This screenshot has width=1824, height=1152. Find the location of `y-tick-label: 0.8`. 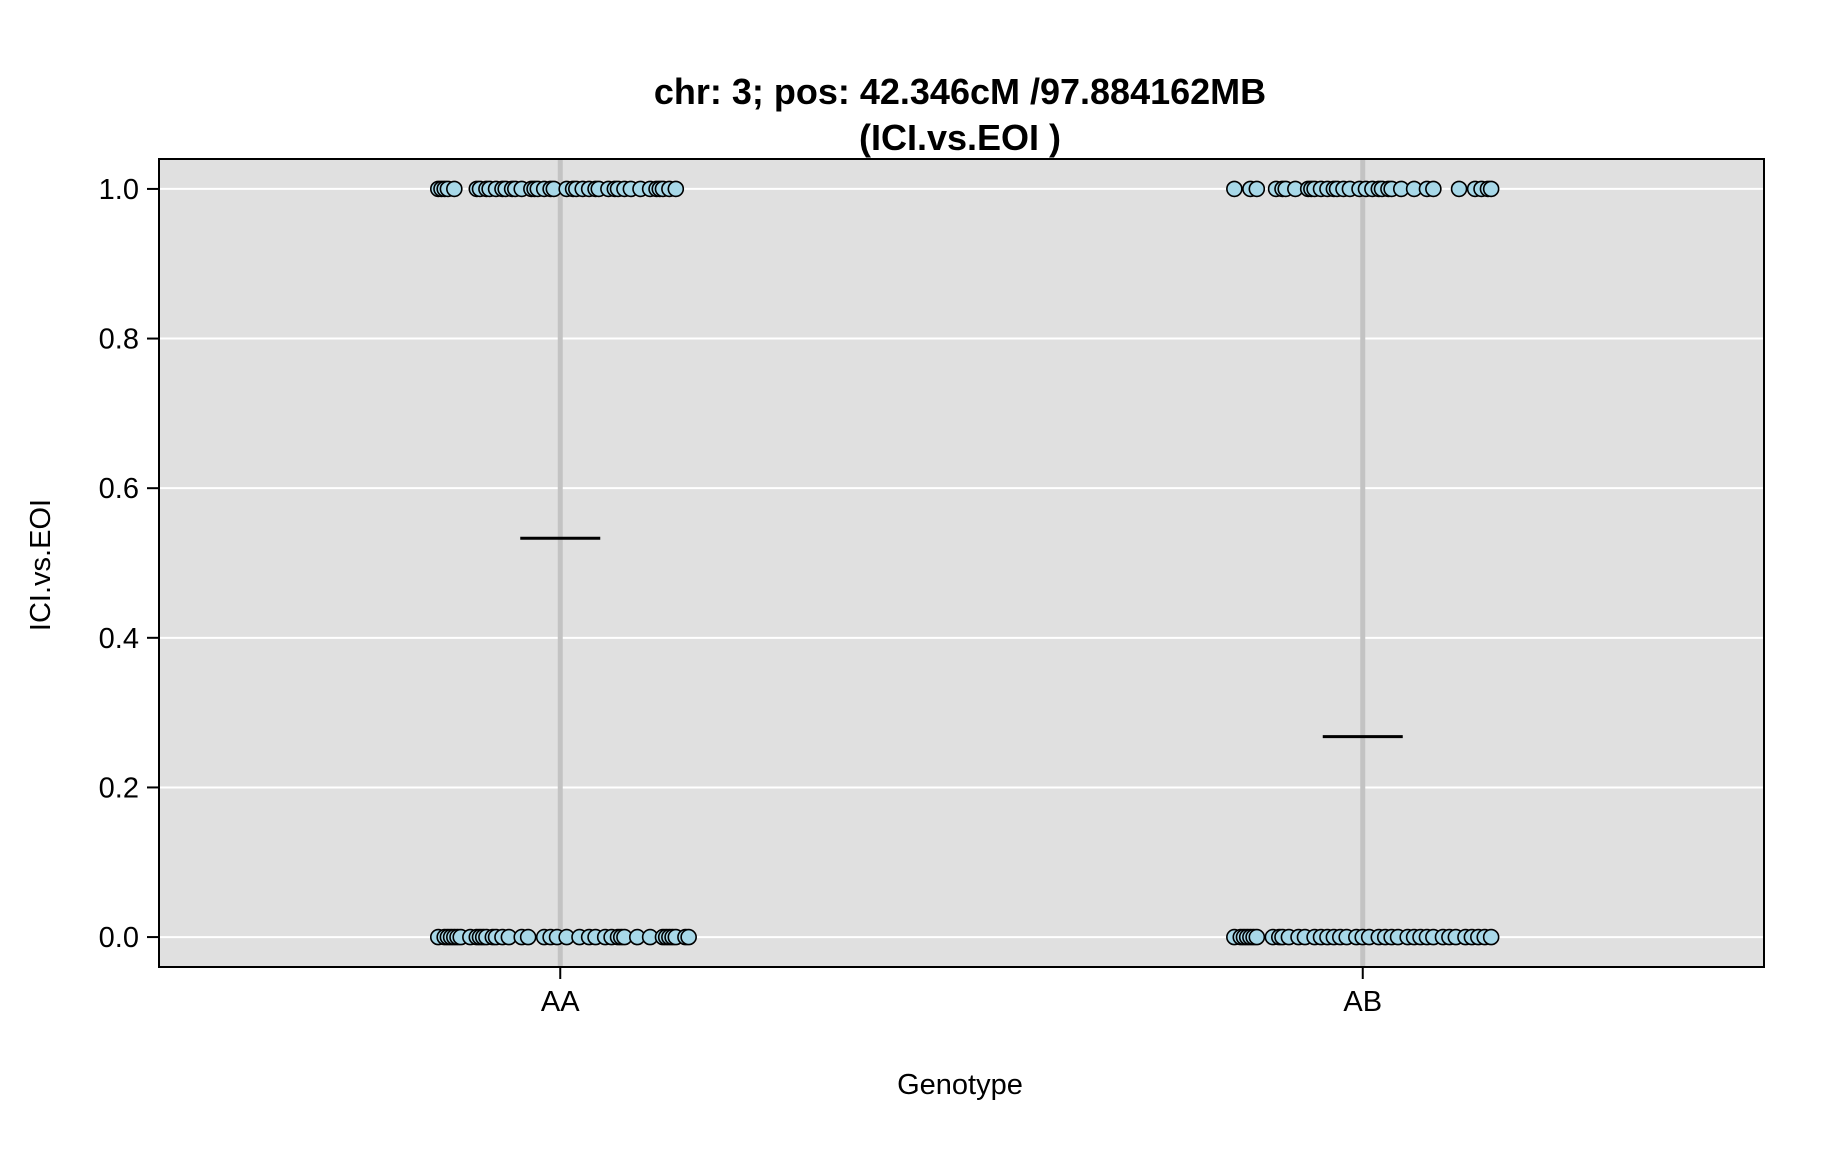

y-tick-label: 0.8 is located at coordinates (119, 340).